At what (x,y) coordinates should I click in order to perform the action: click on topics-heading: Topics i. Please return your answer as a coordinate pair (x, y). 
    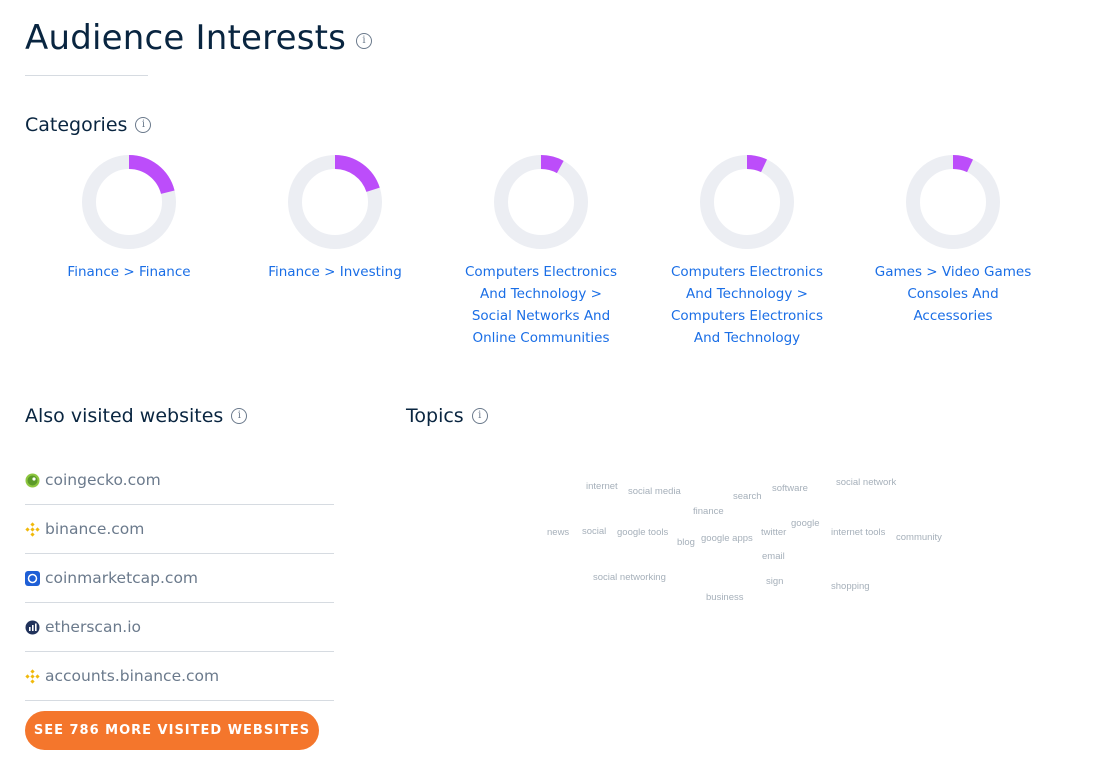
    Looking at the image, I should click on (447, 416).